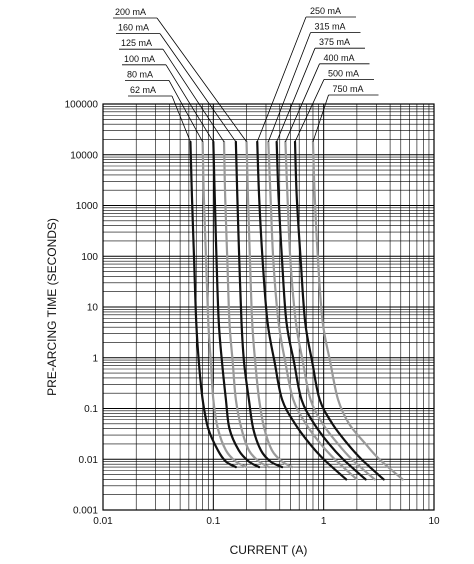  I want to click on series-label: 400 mA, so click(339, 58).